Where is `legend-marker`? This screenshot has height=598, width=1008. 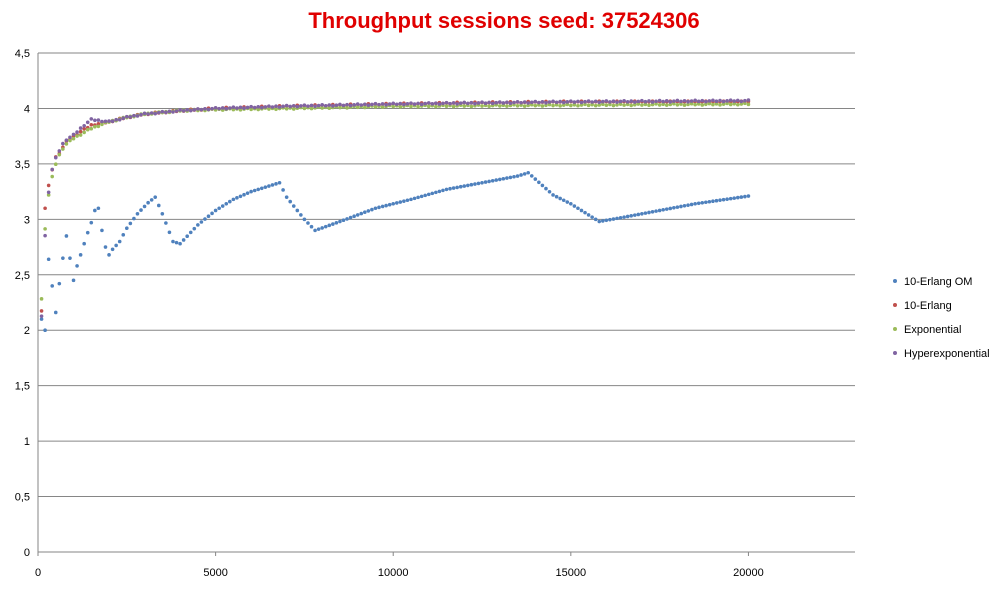
legend-marker is located at coordinates (895, 329).